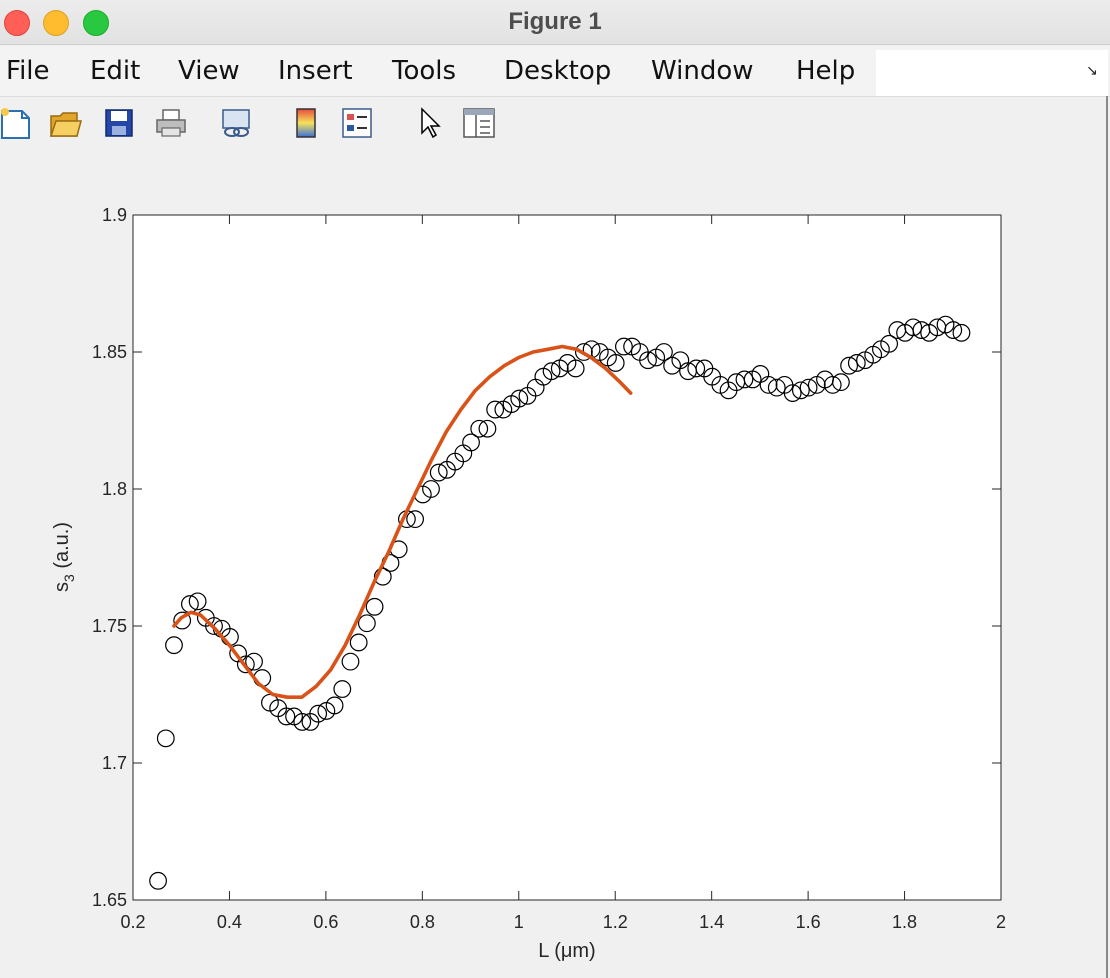 This screenshot has height=978, width=1110. I want to click on legend-icon, so click(357, 123).